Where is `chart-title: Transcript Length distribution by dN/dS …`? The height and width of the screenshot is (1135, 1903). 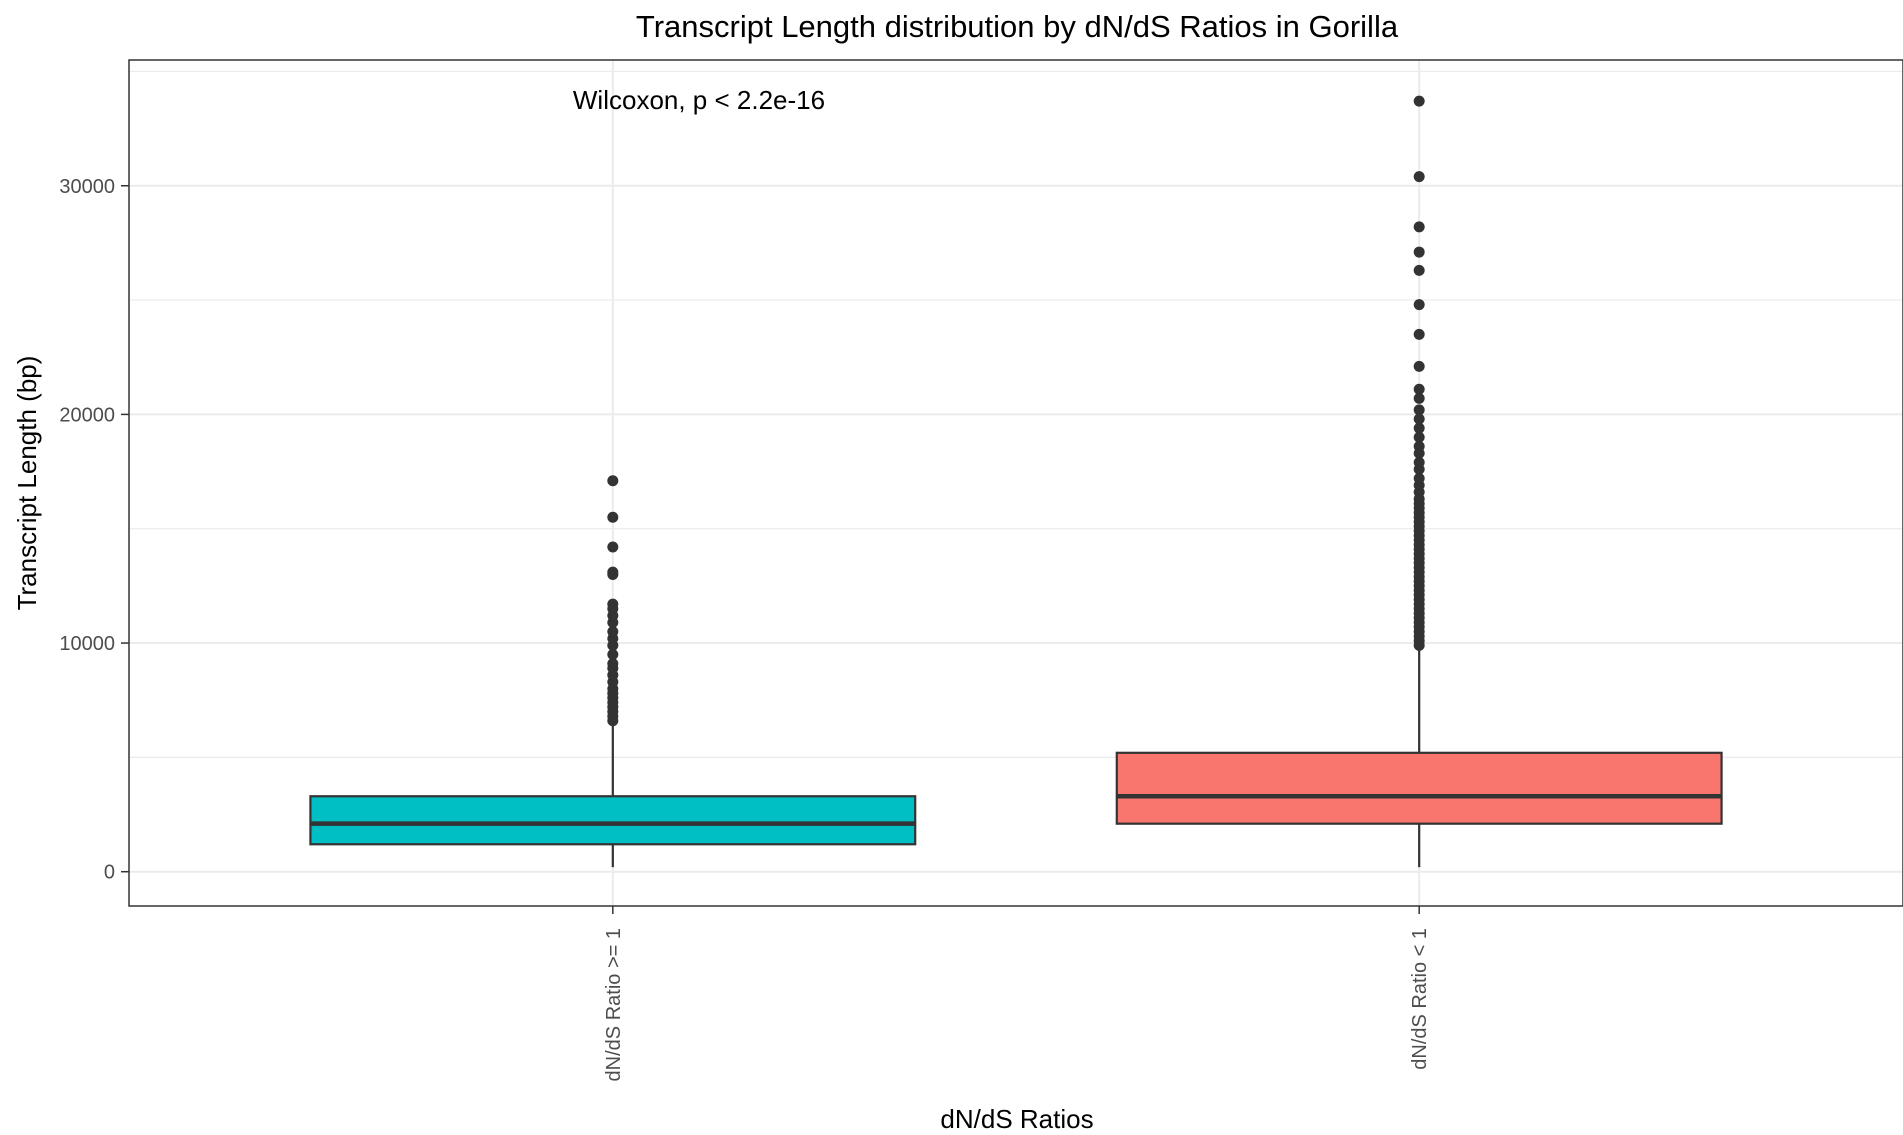 chart-title: Transcript Length distribution by dN/dS … is located at coordinates (1017, 26).